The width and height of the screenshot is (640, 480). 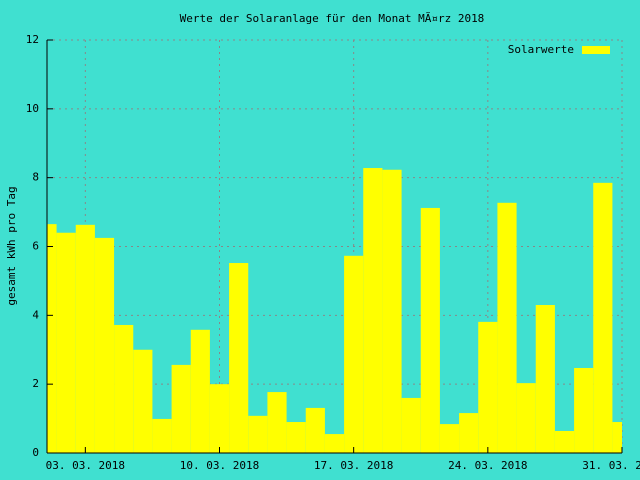 I want to click on x-tick-label: 31. 03. 2018, so click(x=611, y=465).